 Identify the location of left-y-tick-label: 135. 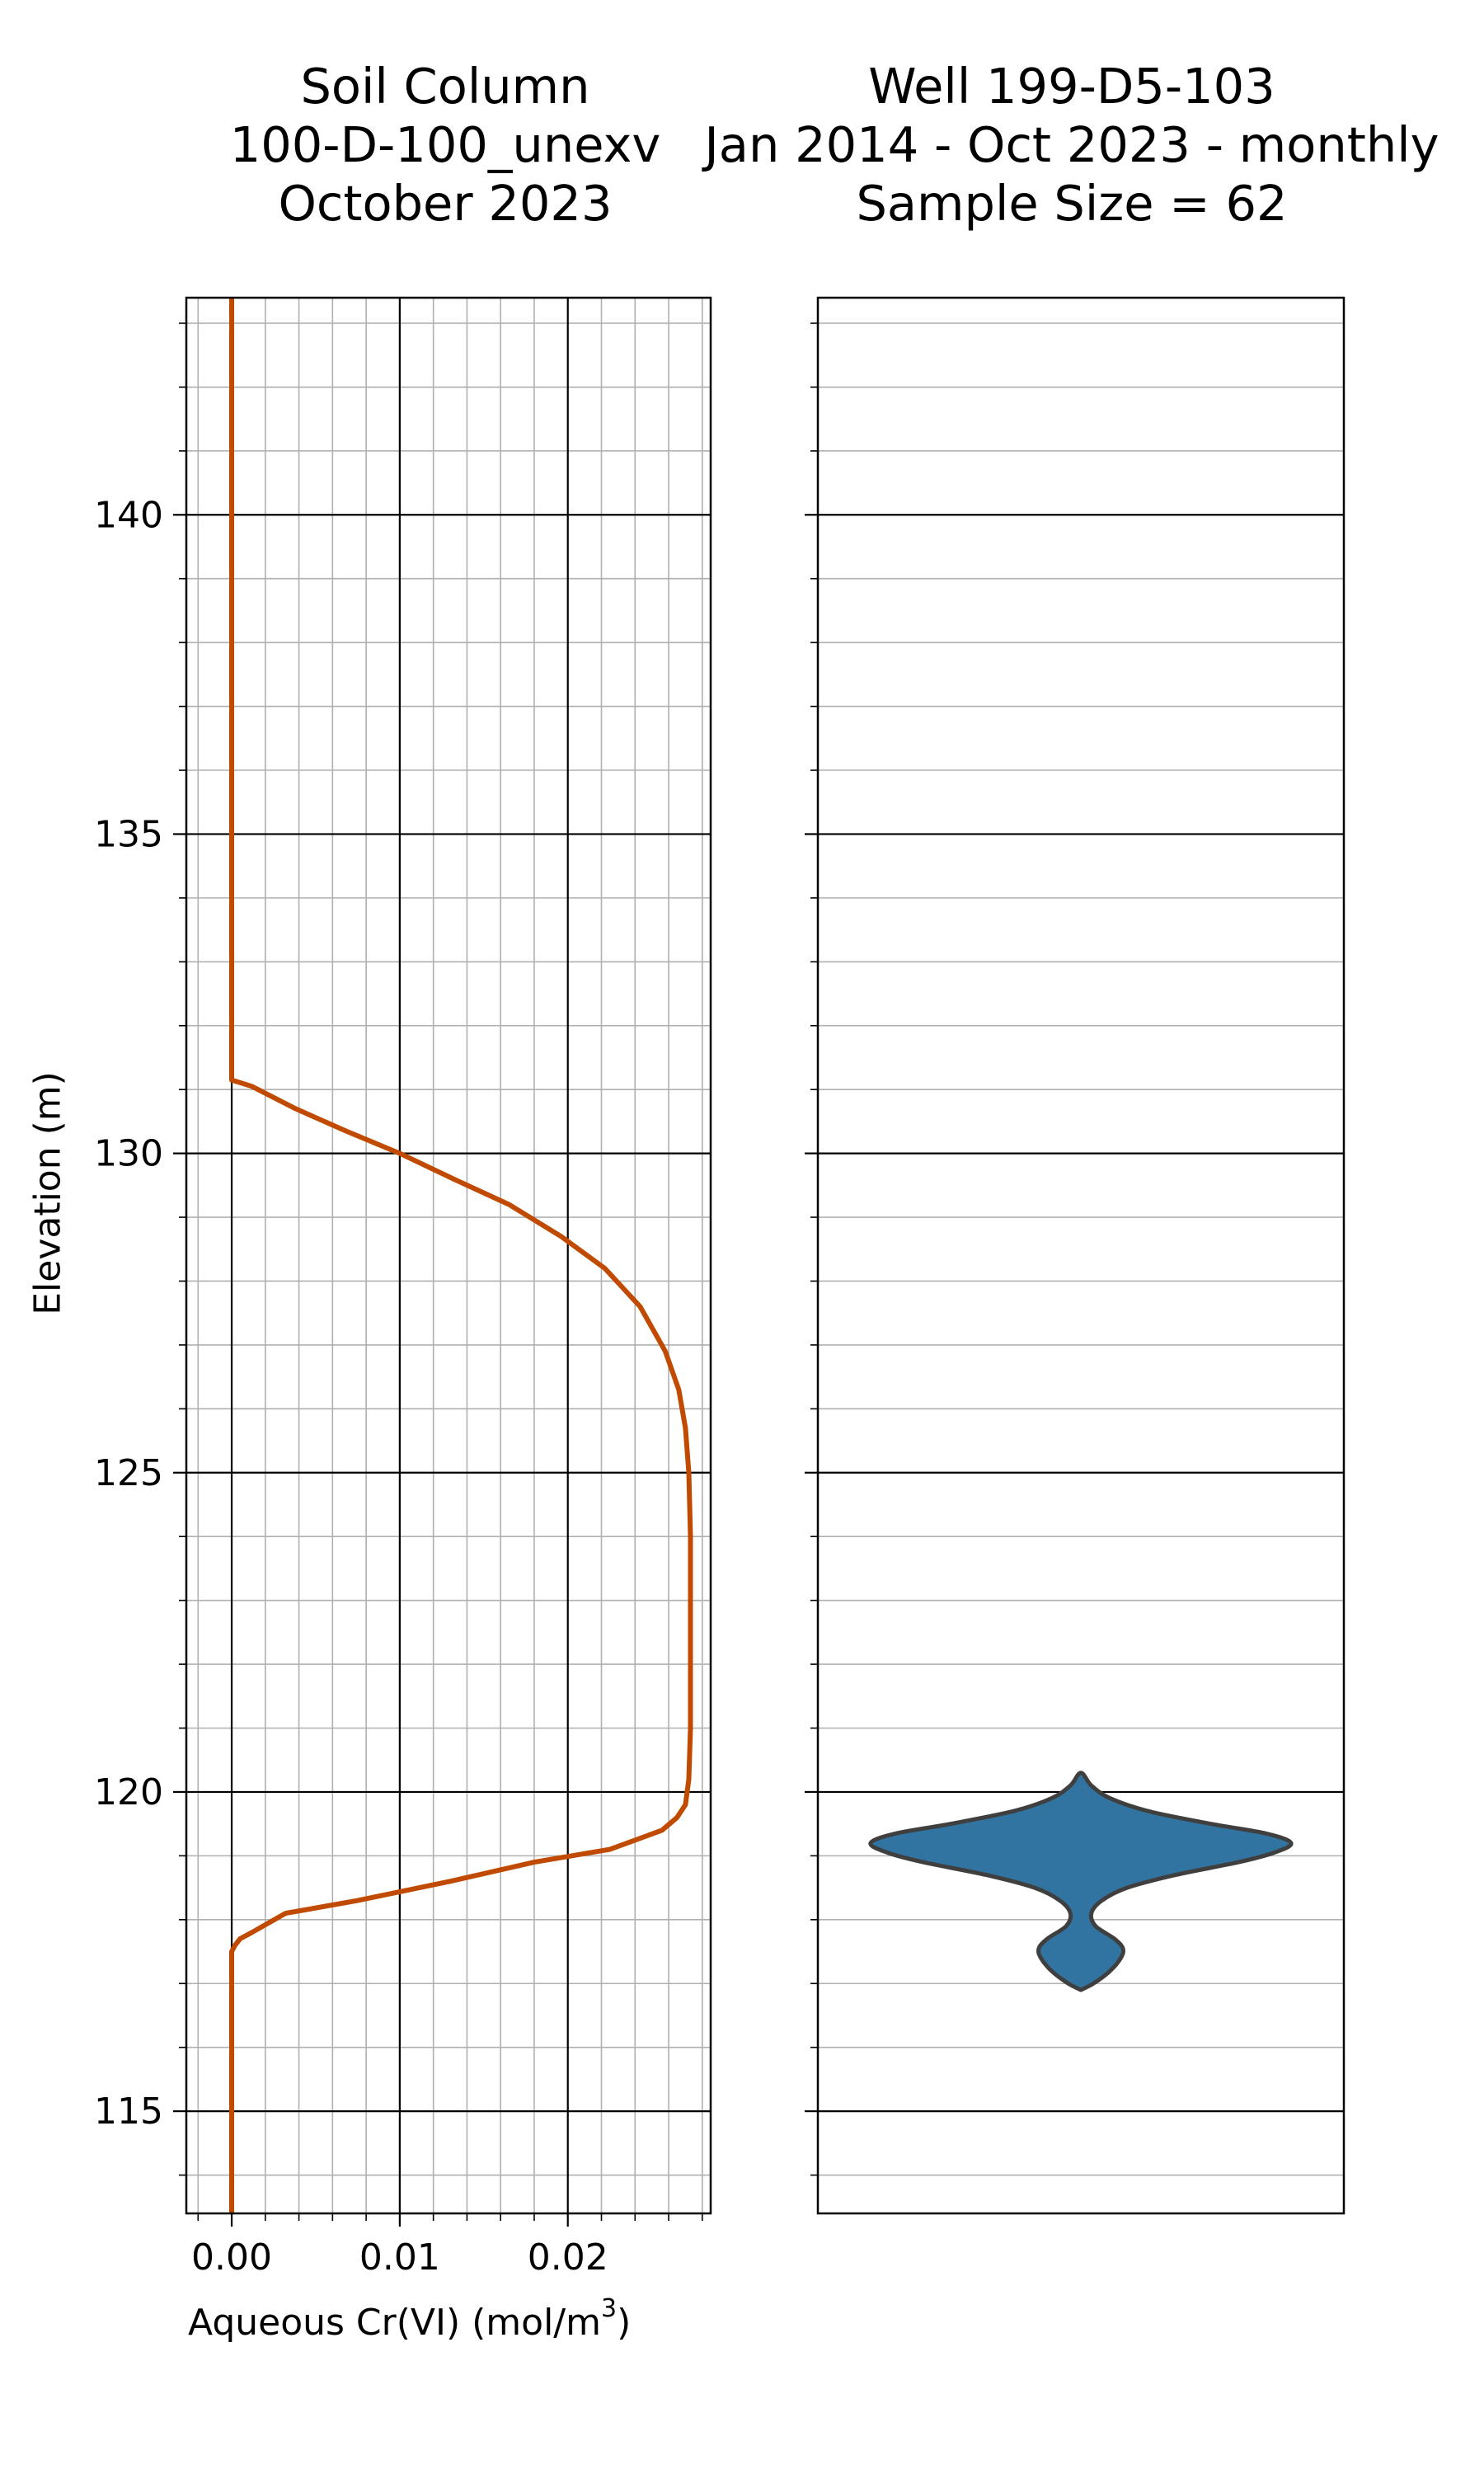
(128, 834).